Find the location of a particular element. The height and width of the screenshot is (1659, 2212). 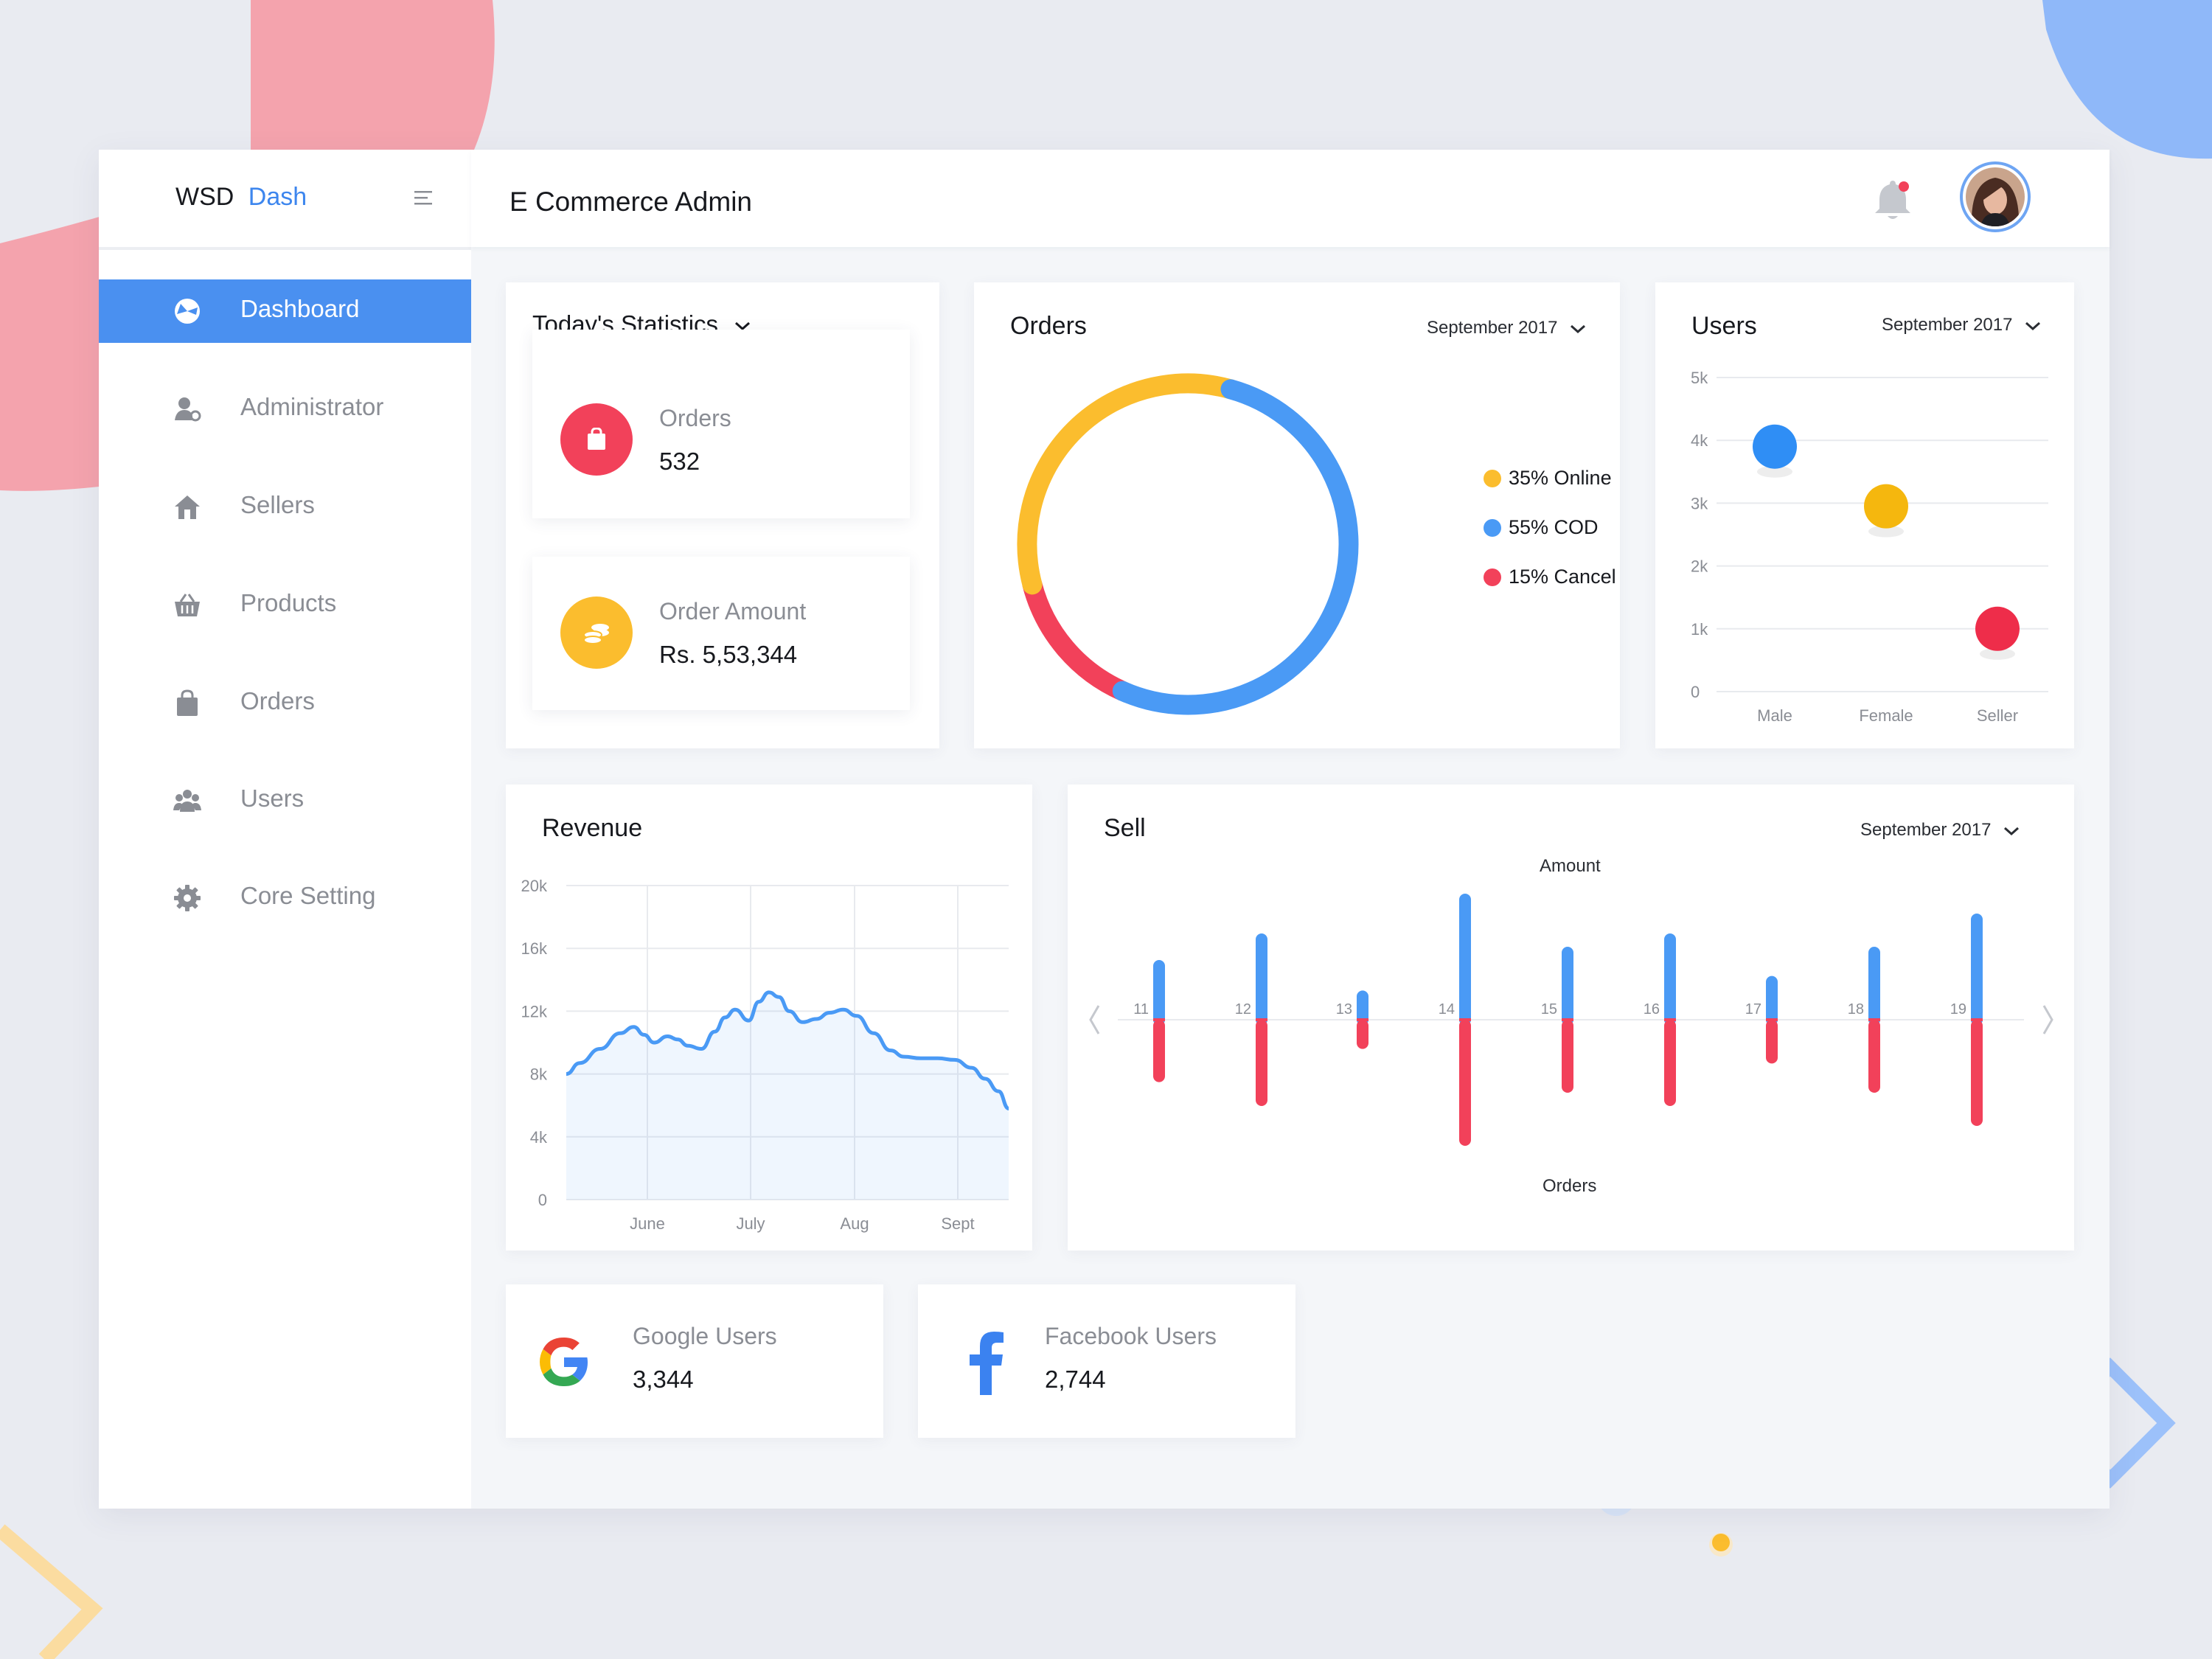

sidebar-item-label: Products is located at coordinates (288, 602).